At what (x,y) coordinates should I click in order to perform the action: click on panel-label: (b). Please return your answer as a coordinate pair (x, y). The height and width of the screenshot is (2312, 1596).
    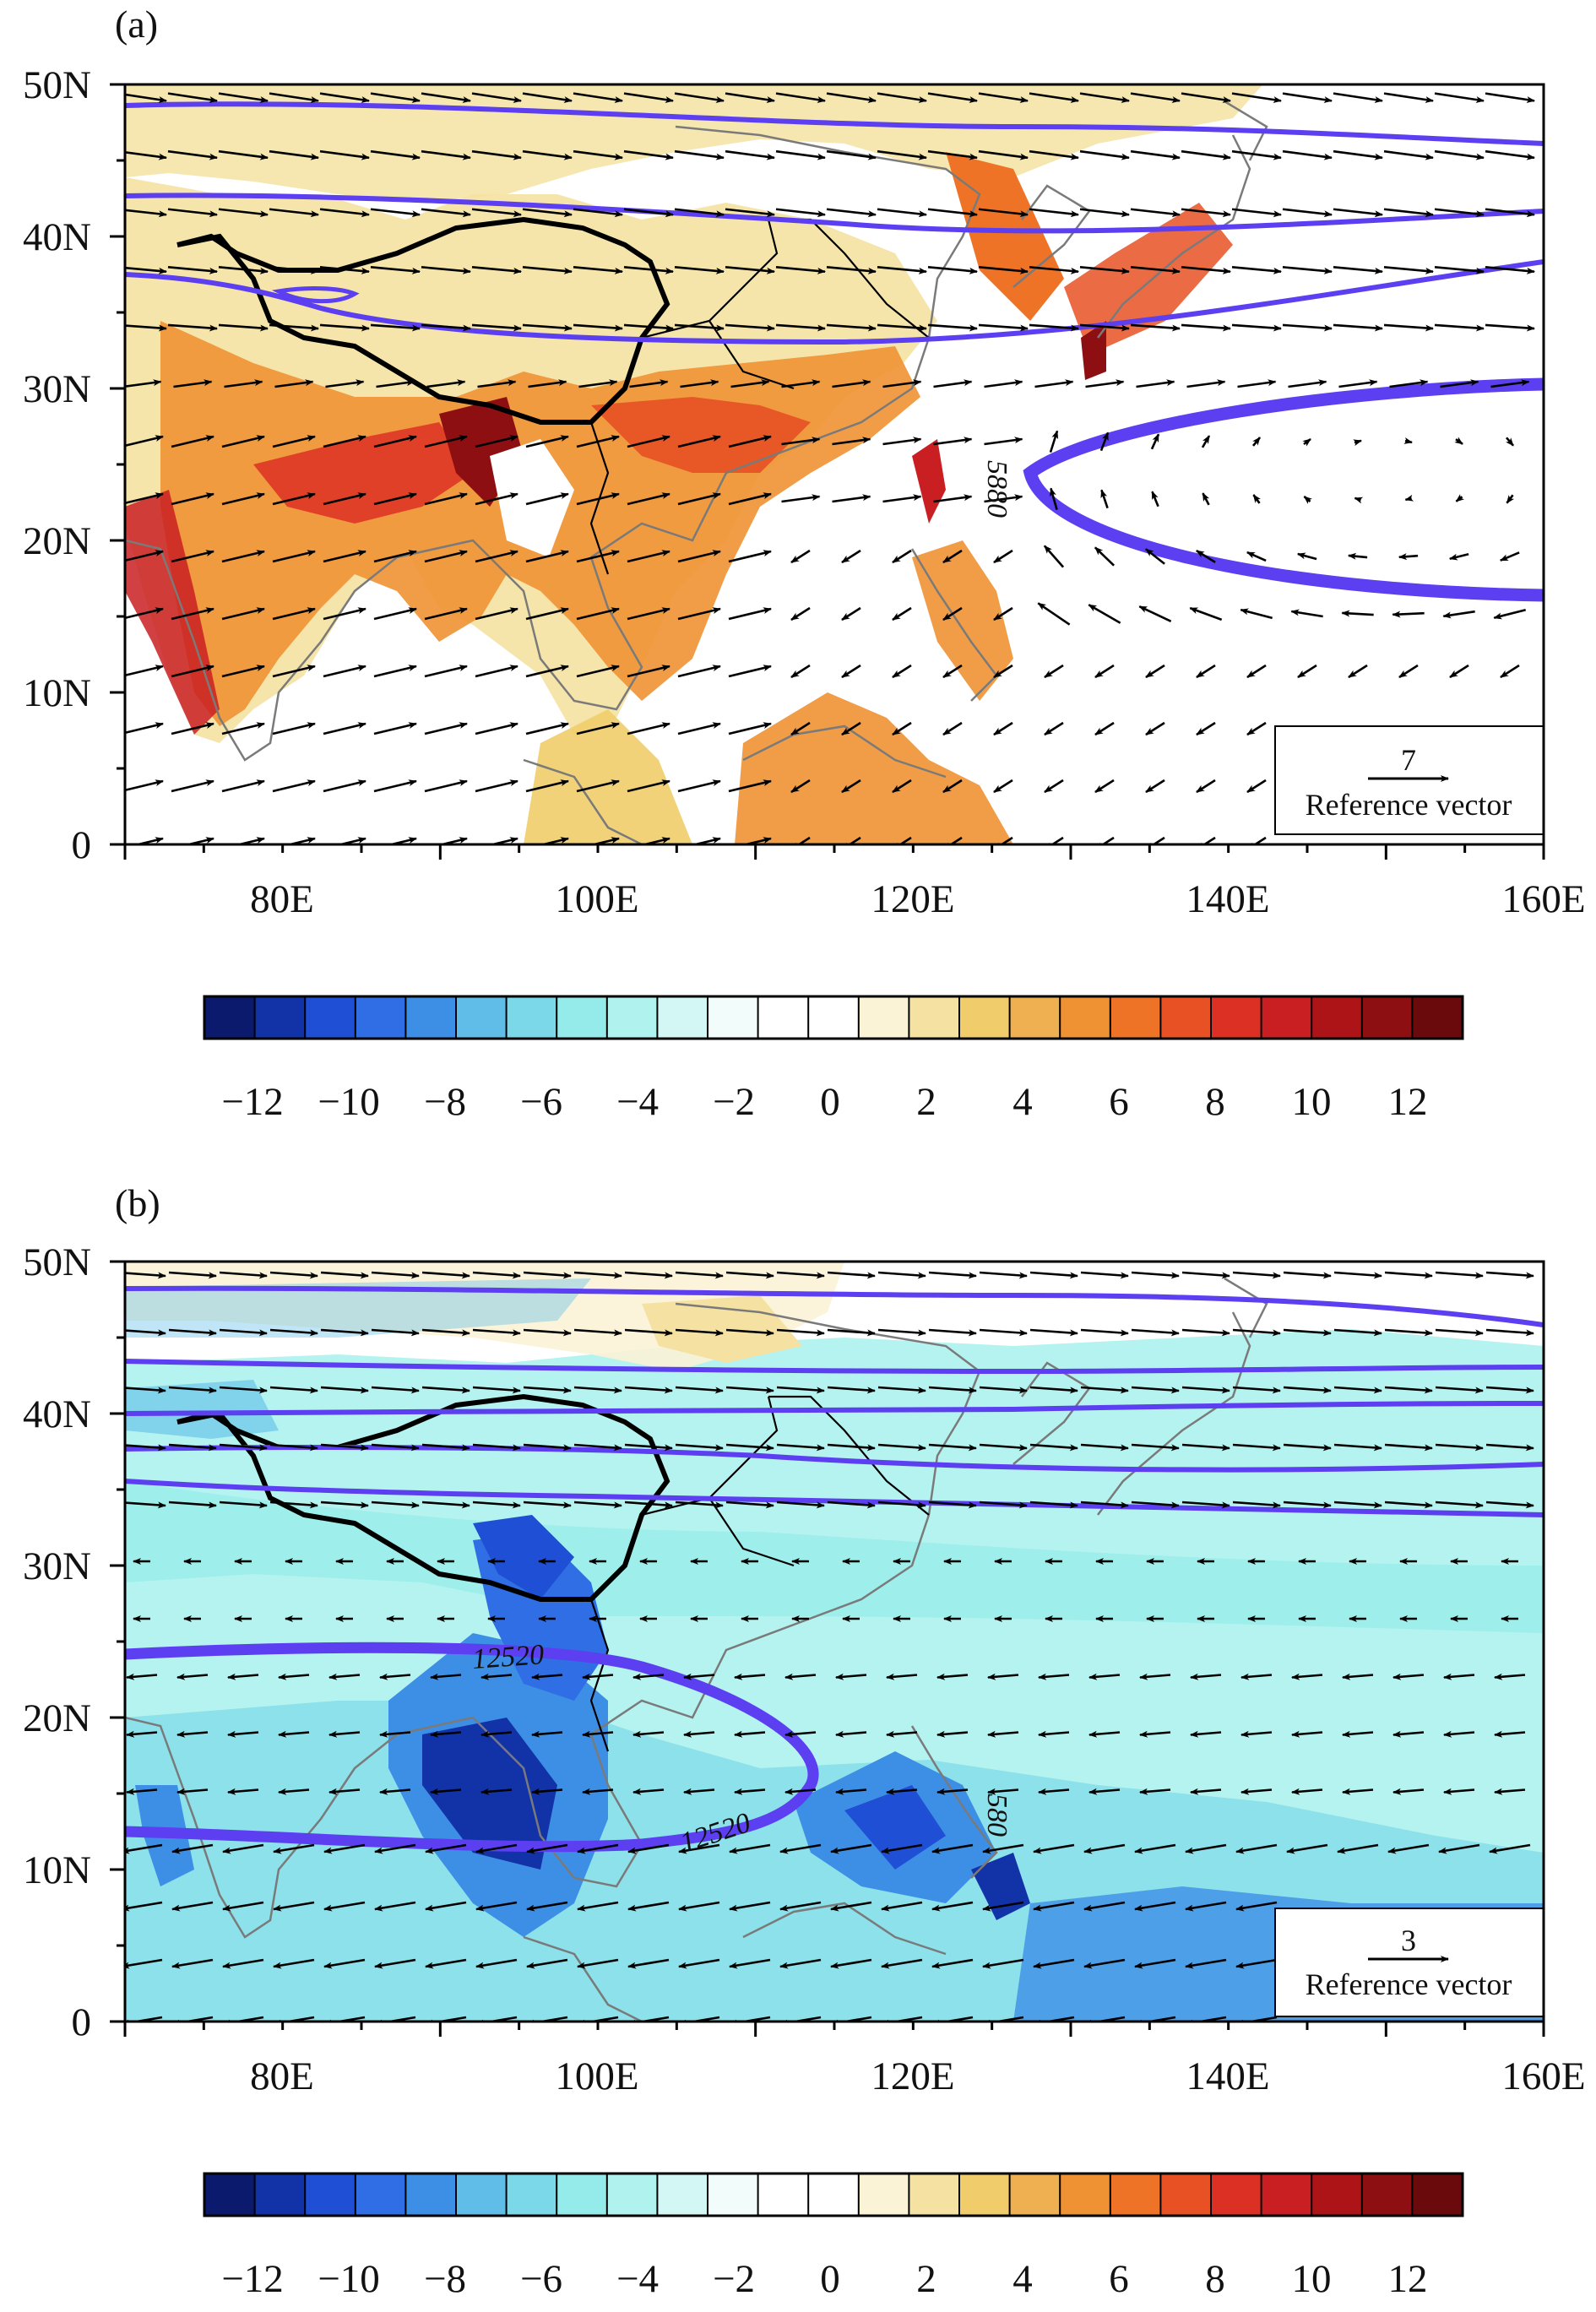
    Looking at the image, I should click on (137, 1202).